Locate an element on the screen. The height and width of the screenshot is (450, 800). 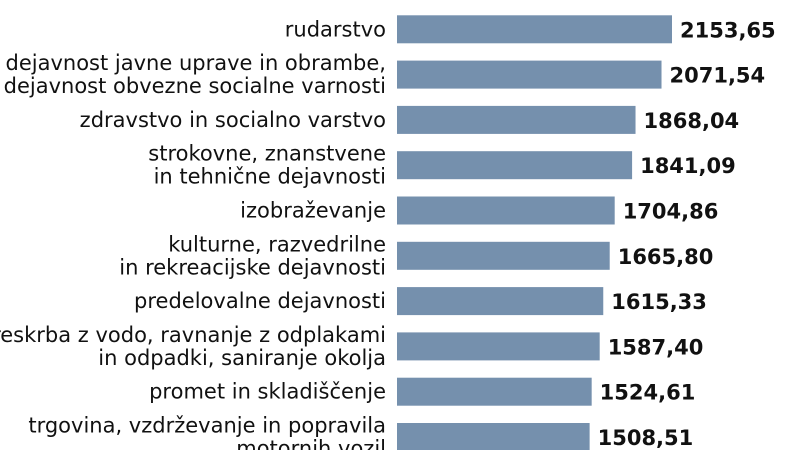
category-label: rudarstvo is located at coordinates (335, 29).